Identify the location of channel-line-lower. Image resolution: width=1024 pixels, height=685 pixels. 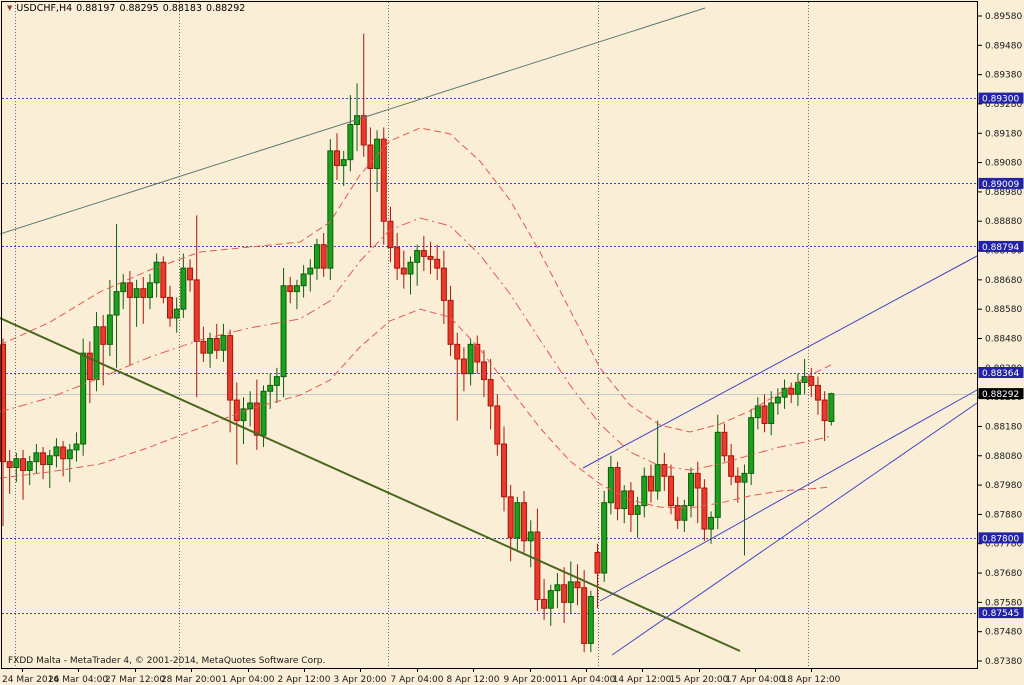
(794, 529).